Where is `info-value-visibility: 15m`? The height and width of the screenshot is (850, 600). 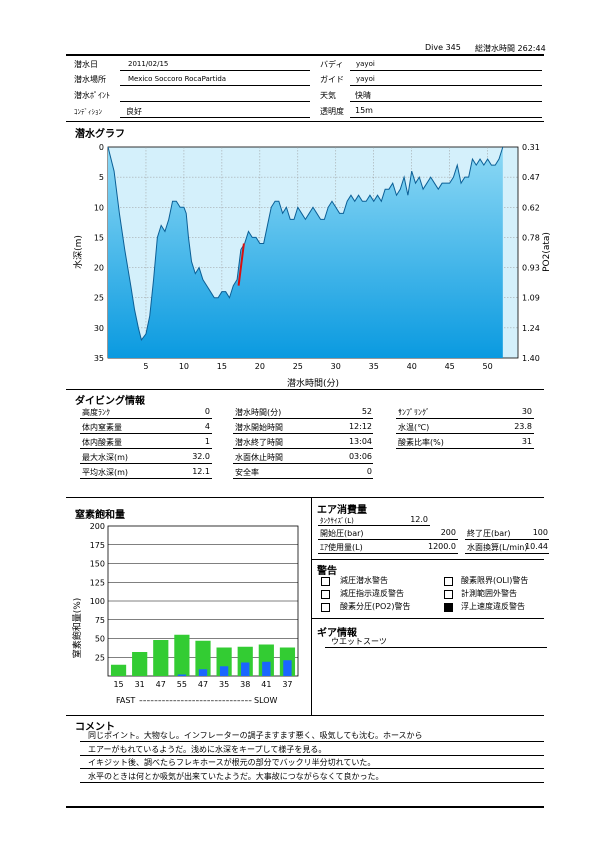 info-value-visibility: 15m is located at coordinates (364, 110).